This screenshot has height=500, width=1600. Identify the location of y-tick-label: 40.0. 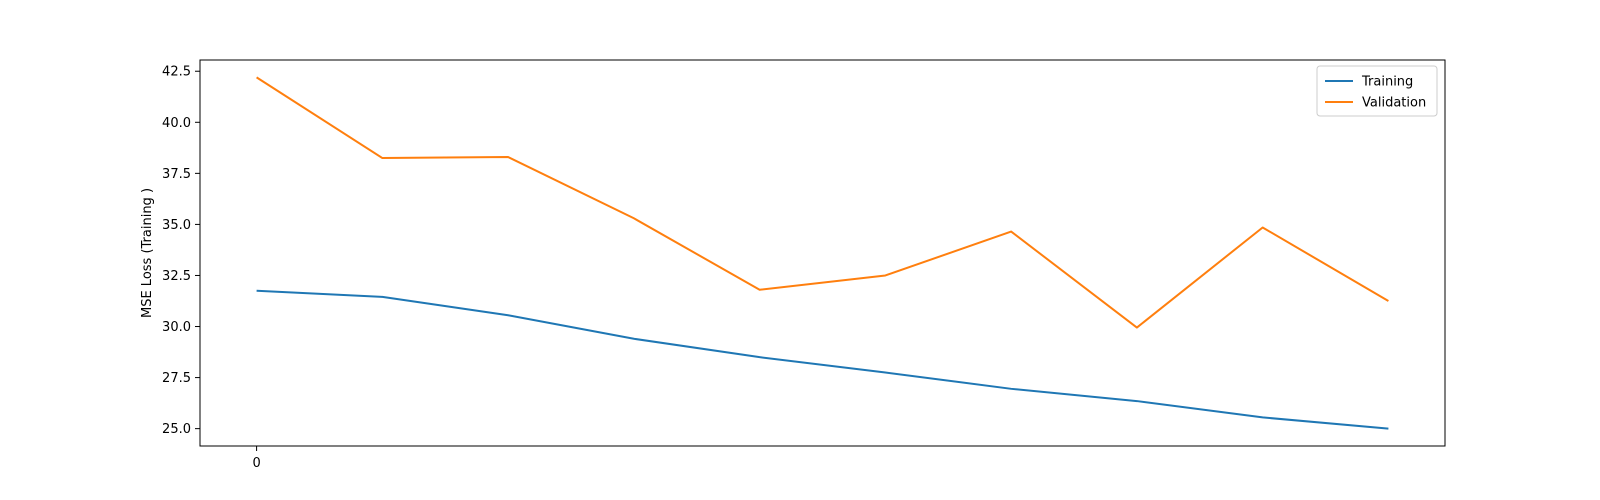
(176, 123).